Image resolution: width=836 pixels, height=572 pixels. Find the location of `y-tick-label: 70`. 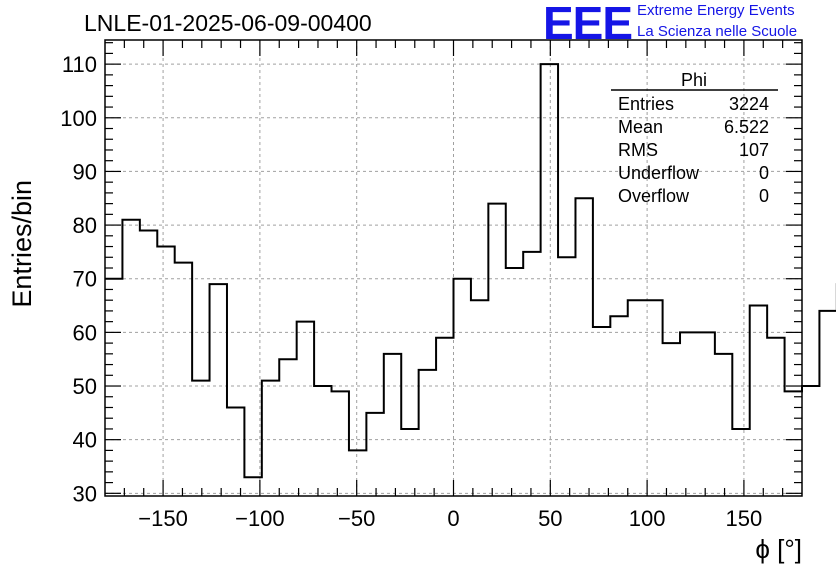

y-tick-label: 70 is located at coordinates (85, 279).